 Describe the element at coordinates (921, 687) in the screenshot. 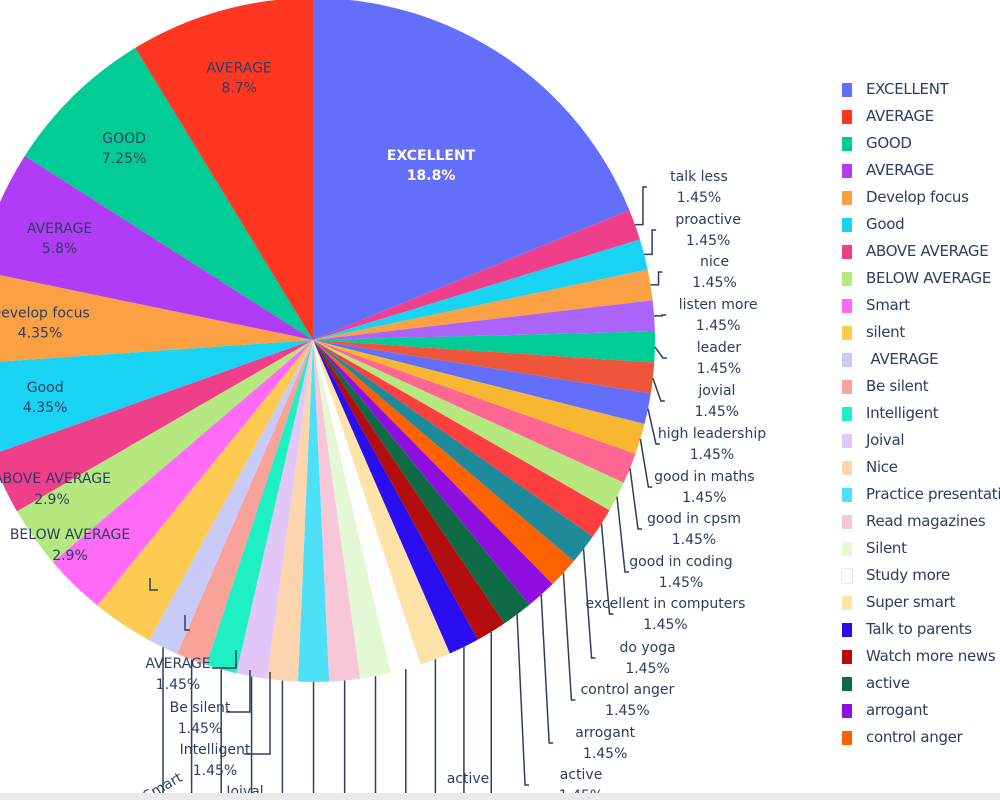

I see `legend-item: active` at that location.